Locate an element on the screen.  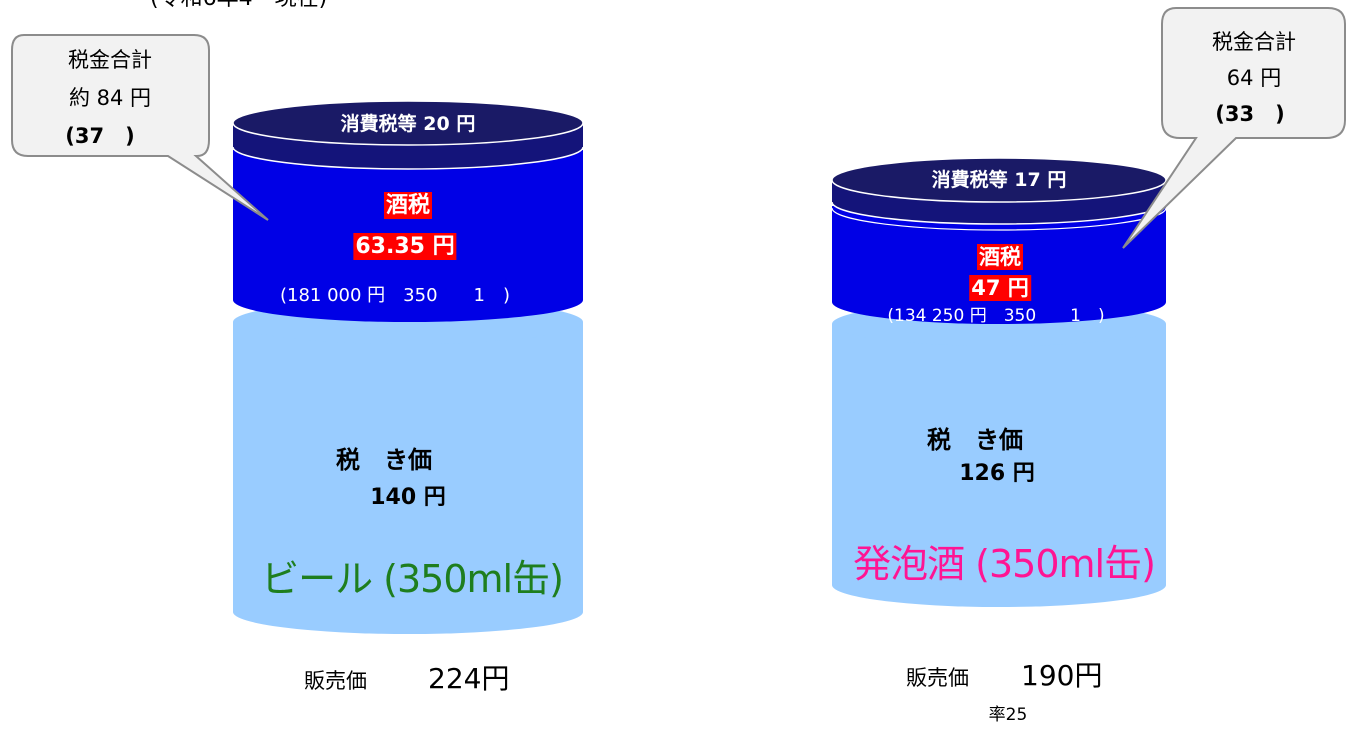
beer-band-divider is located at coordinates (408, 158).